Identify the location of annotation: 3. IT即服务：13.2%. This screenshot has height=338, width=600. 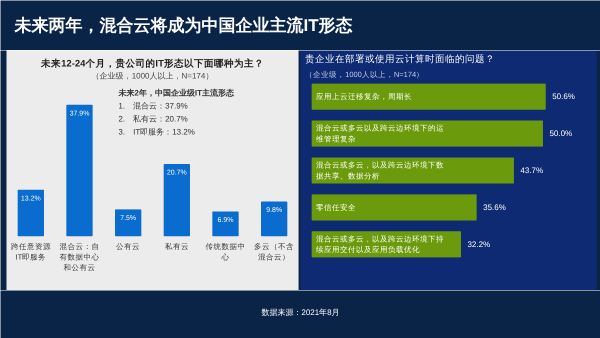
(156, 131).